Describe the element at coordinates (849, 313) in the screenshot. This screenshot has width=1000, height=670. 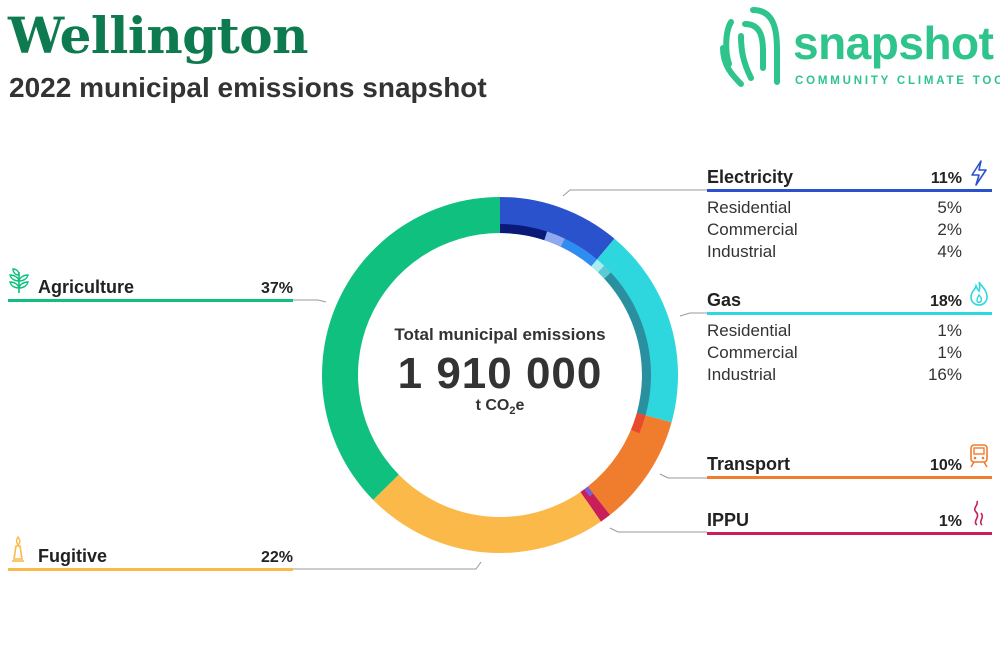
I see `sector-bar-gas` at that location.